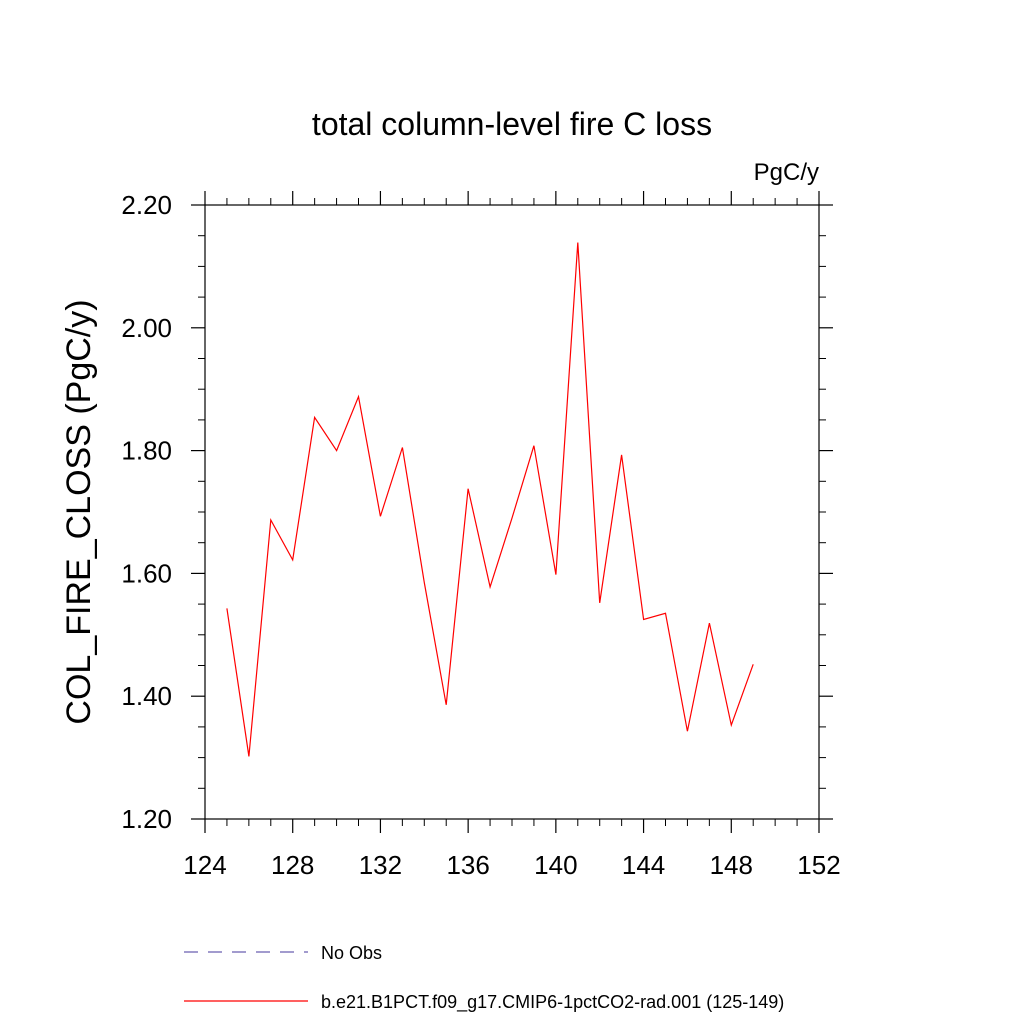 The height and width of the screenshot is (1024, 1024). Describe the element at coordinates (146, 205) in the screenshot. I see `y-tick-label: 2.20` at that location.